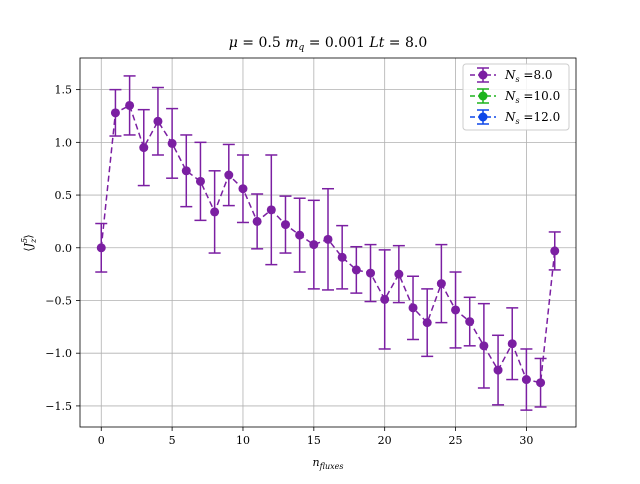 The image size is (640, 484). What do you see at coordinates (24, 240) in the screenshot?
I see `y-axis-label-superscript: 5` at bounding box center [24, 240].